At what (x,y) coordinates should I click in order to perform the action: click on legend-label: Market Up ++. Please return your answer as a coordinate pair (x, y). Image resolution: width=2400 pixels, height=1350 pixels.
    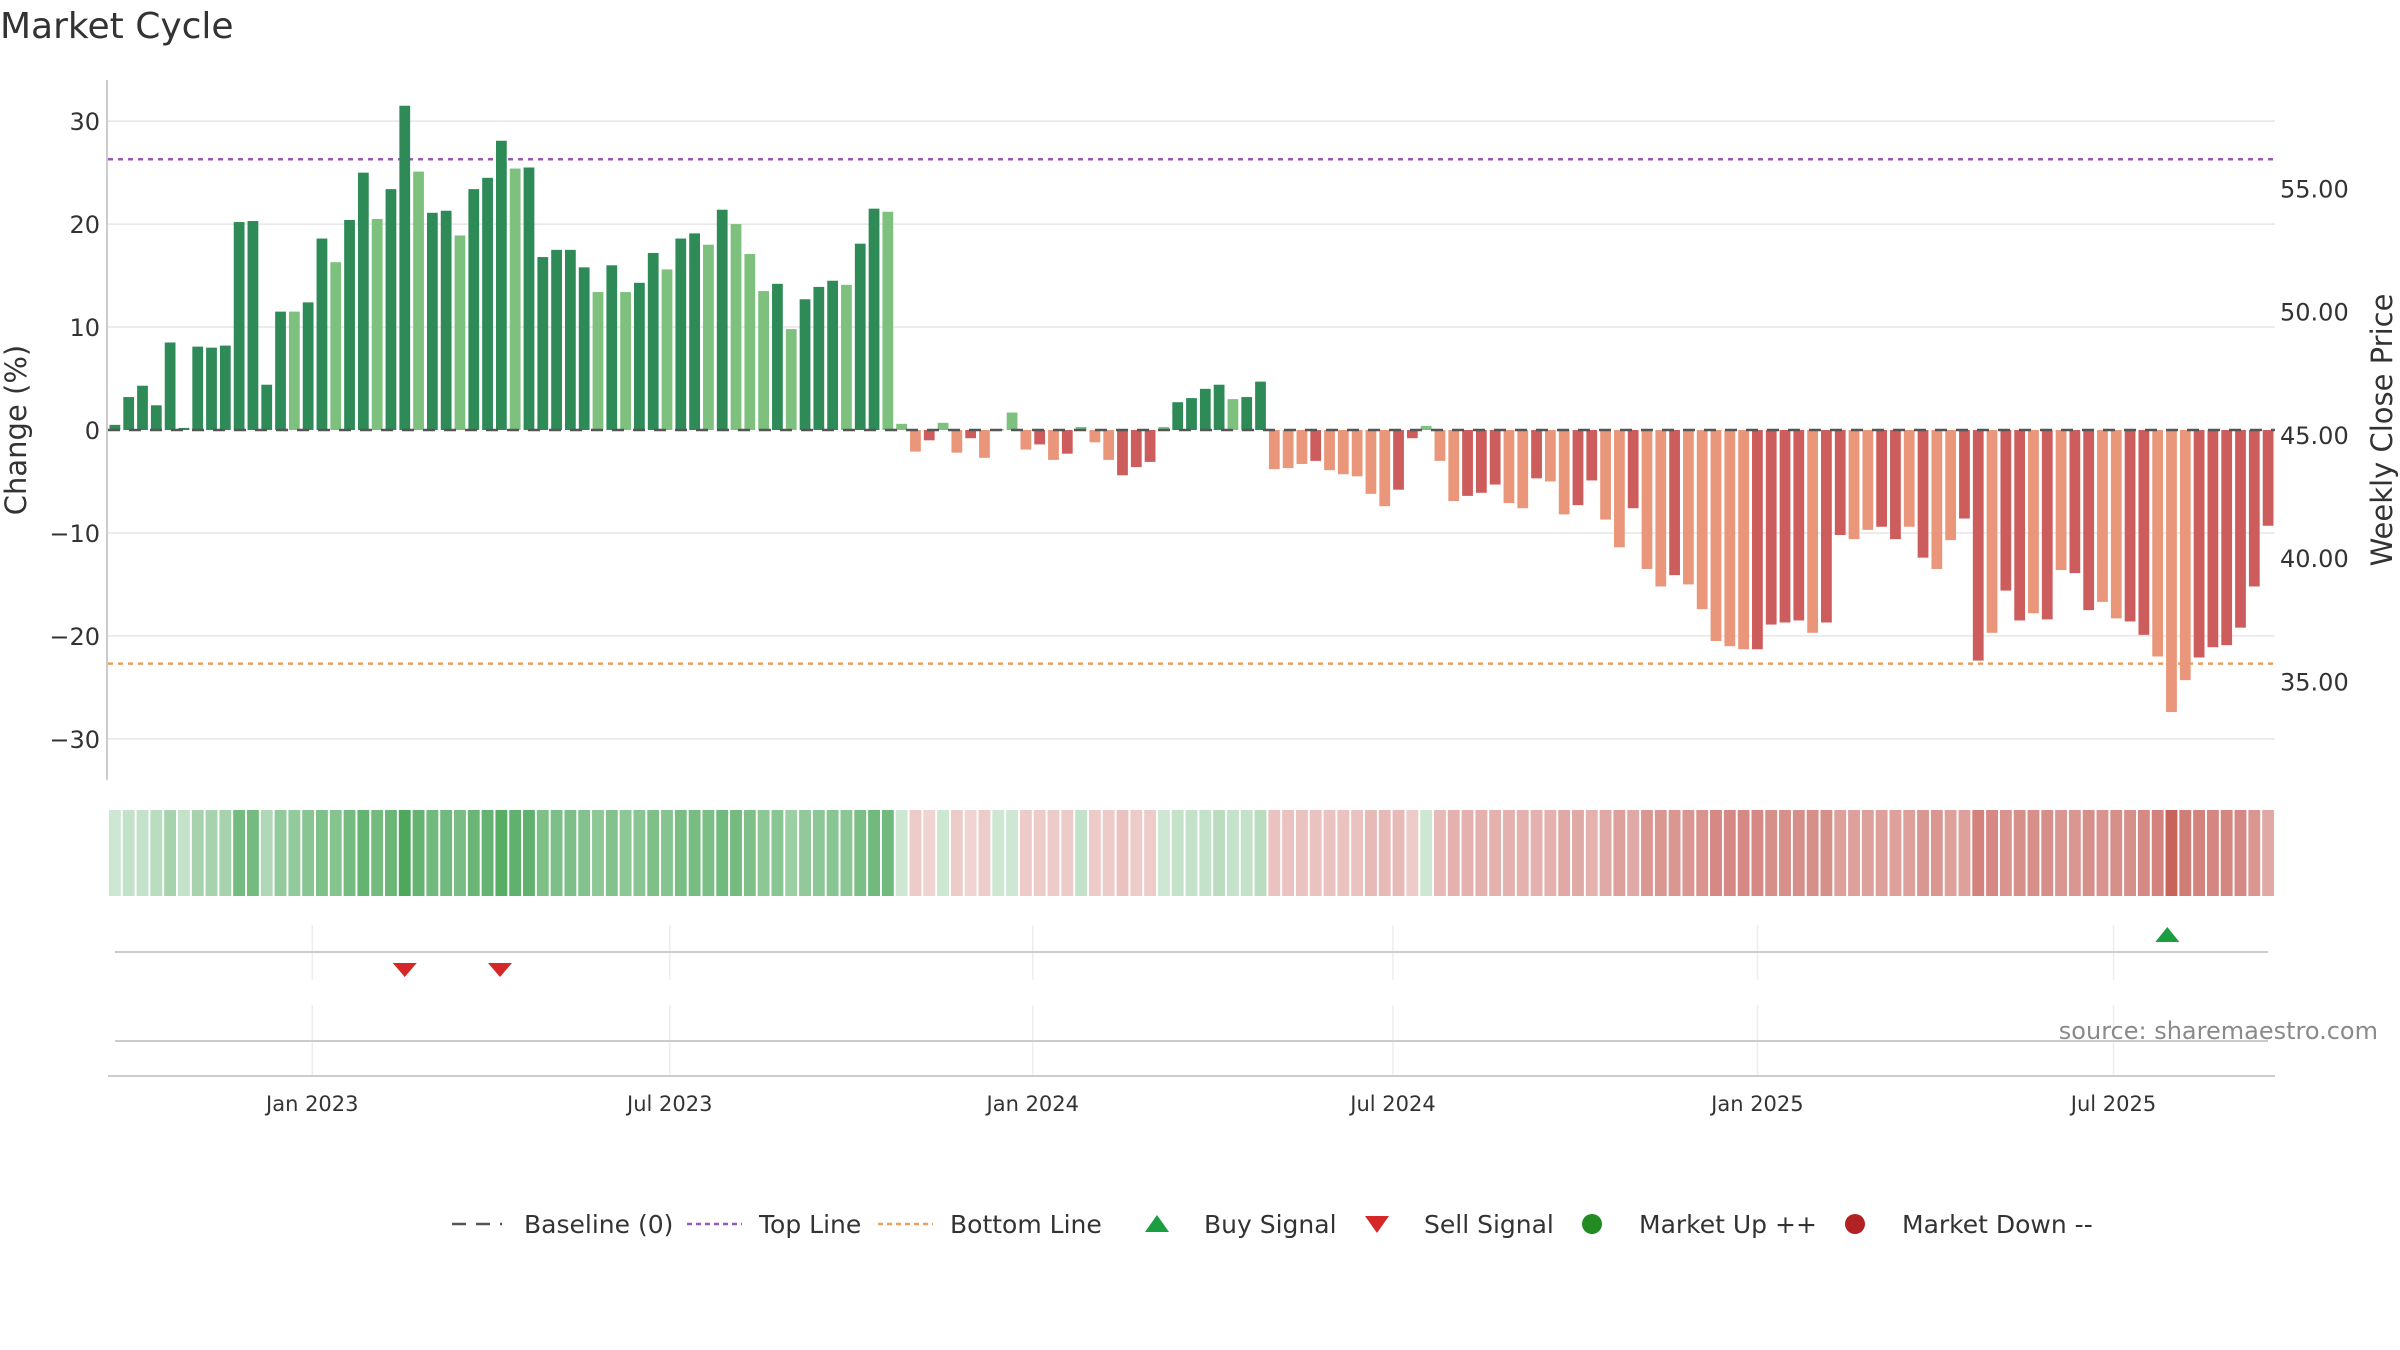
    Looking at the image, I should click on (1728, 1224).